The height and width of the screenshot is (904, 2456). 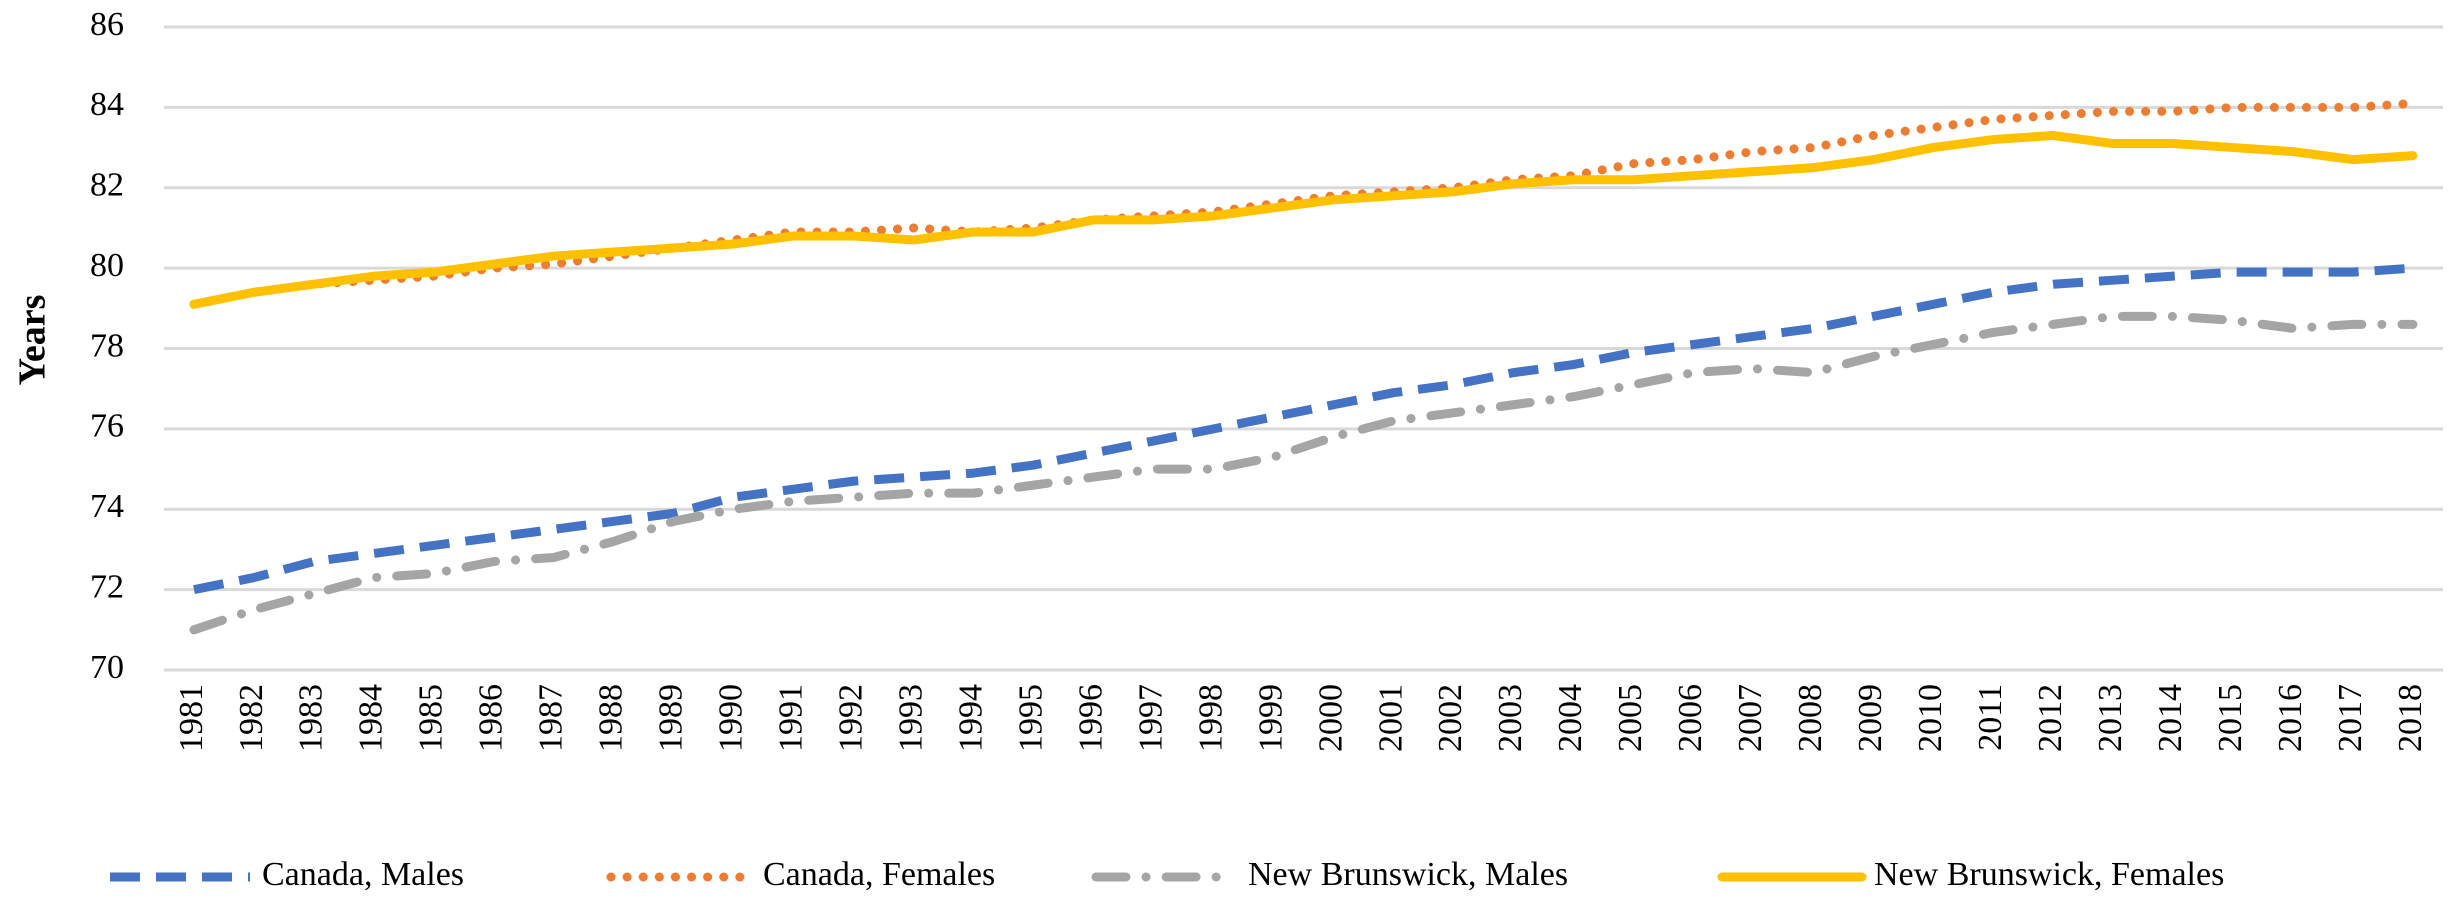 I want to click on legend-label: Canada, Males, so click(x=363, y=874).